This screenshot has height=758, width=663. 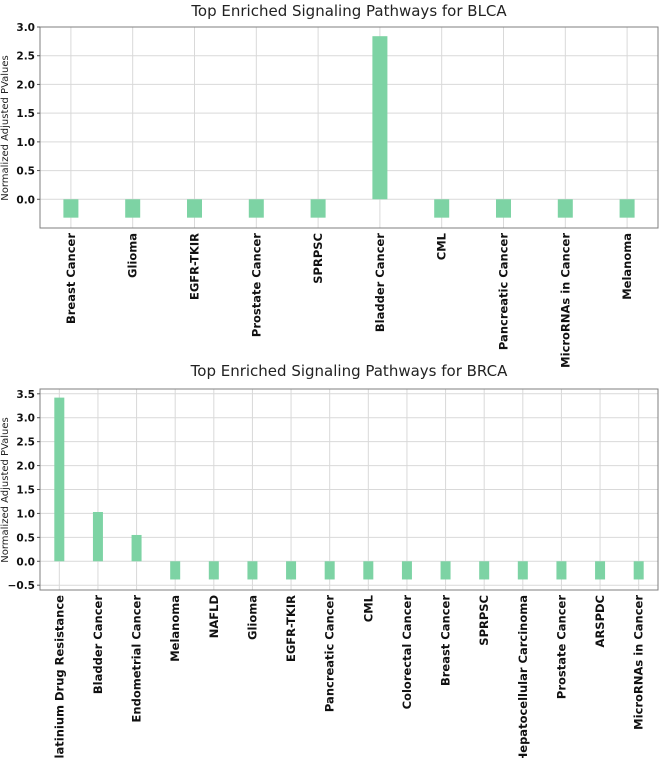 I want to click on bar-colorectal-cancer, so click(x=406, y=570).